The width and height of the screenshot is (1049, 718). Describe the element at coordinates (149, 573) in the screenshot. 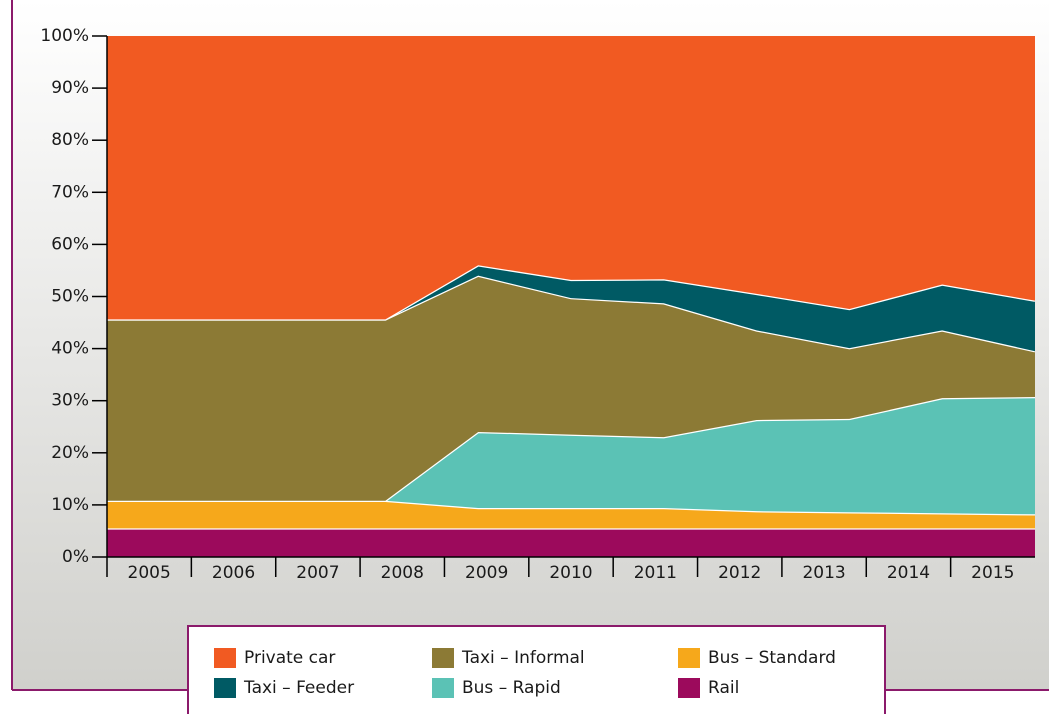

I see `x-tick-label: 2005` at that location.